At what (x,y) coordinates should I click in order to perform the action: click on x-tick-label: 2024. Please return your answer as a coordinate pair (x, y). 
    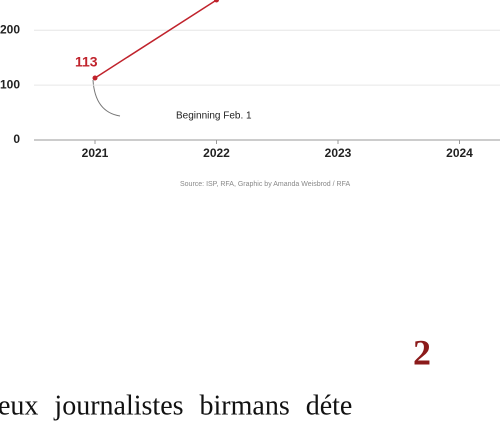
    Looking at the image, I should click on (459, 153).